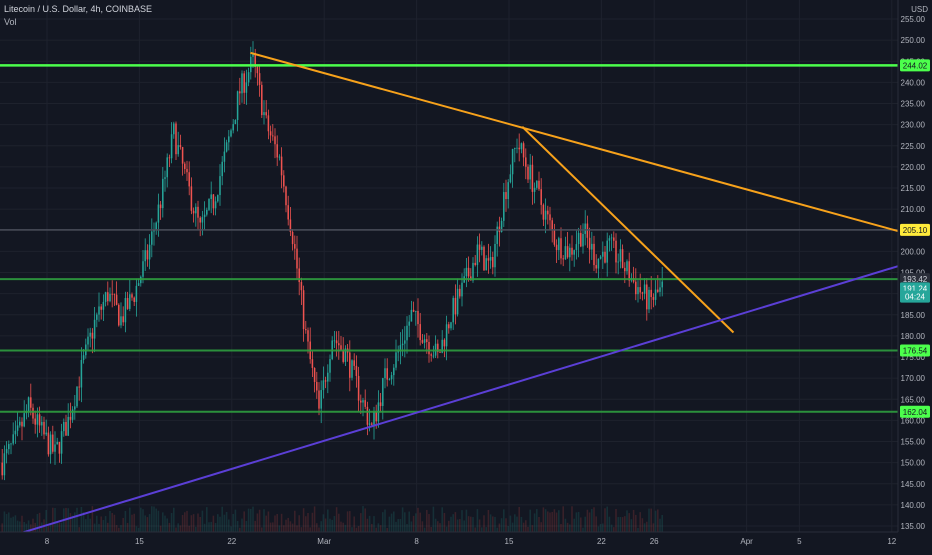 The width and height of the screenshot is (932, 555). What do you see at coordinates (913, 167) in the screenshot?
I see `y-tick-label: 220.00` at bounding box center [913, 167].